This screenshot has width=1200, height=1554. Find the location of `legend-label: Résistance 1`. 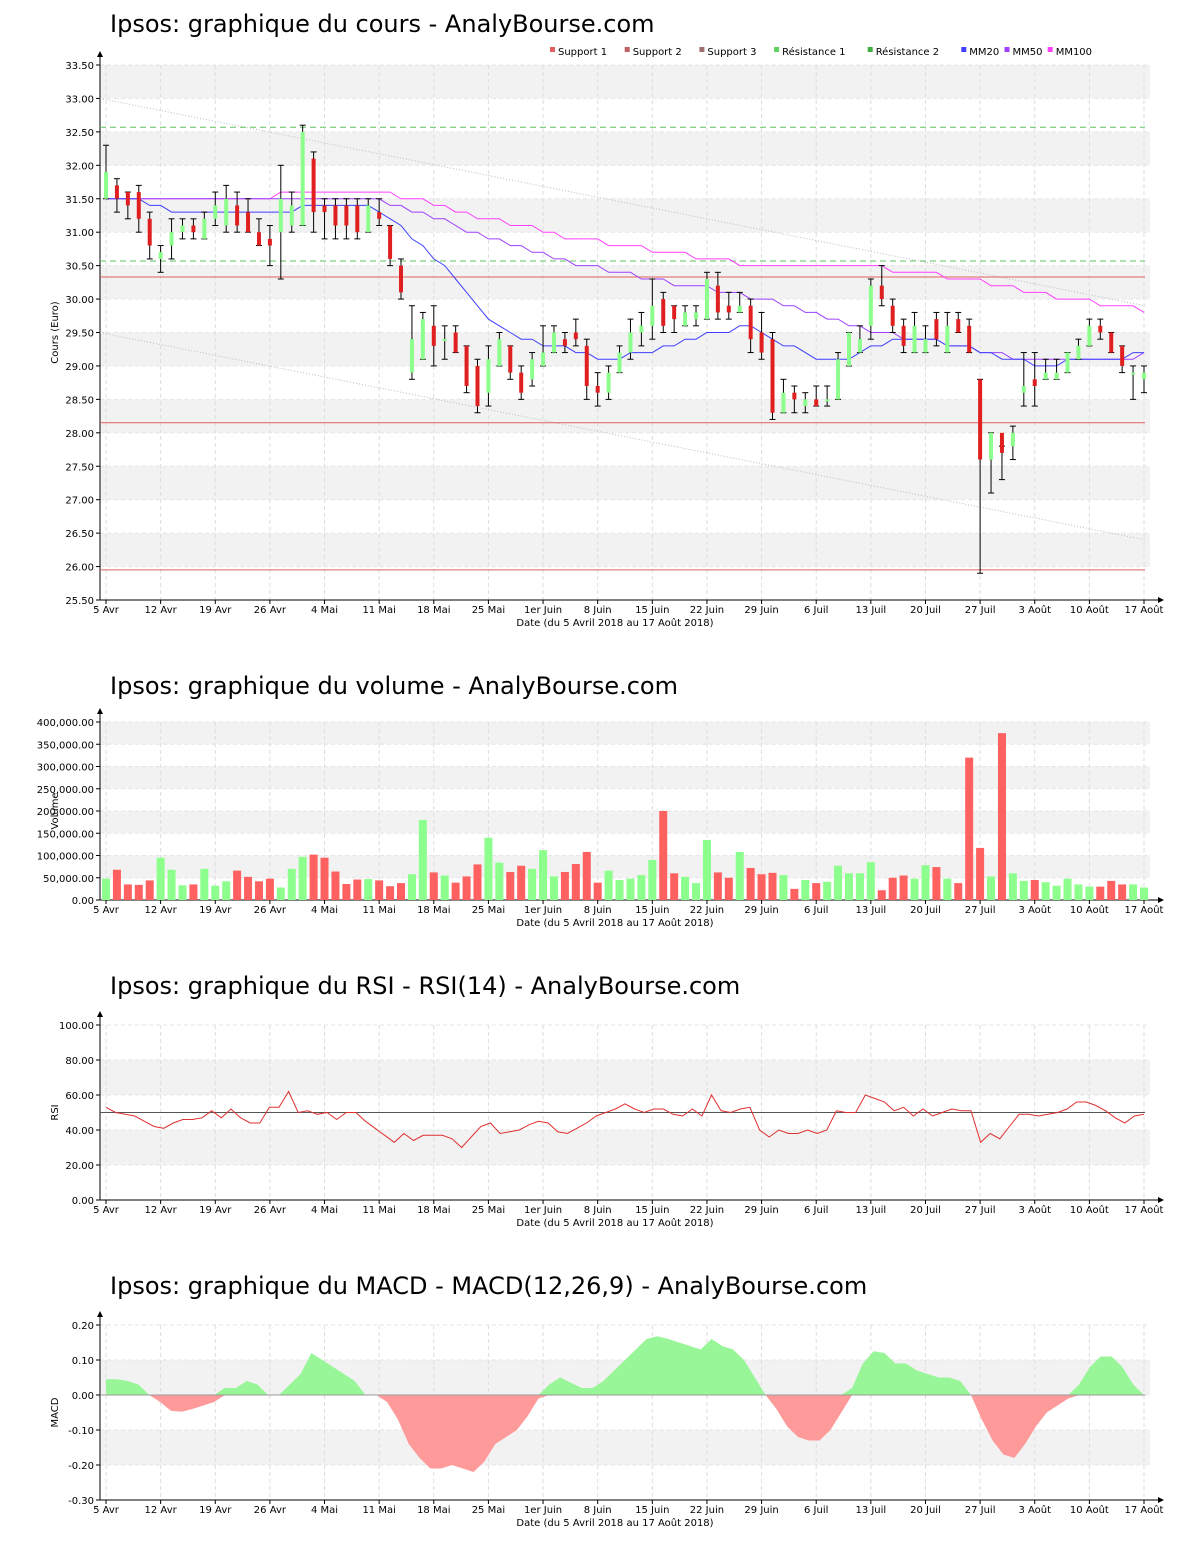

legend-label: Résistance 1 is located at coordinates (813, 52).